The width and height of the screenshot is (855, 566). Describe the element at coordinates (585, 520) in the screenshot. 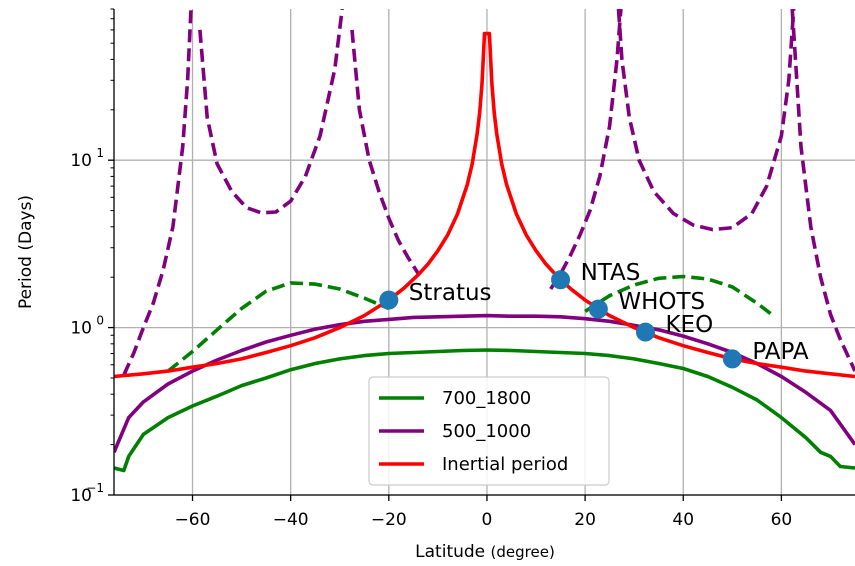

I see `x-tick-label-4: 20` at that location.